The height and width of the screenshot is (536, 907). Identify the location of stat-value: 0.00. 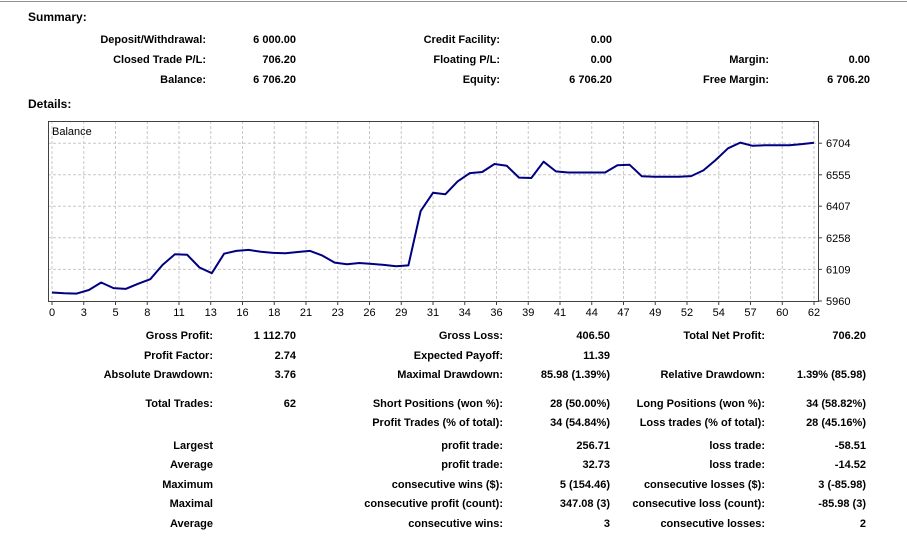
(859, 60).